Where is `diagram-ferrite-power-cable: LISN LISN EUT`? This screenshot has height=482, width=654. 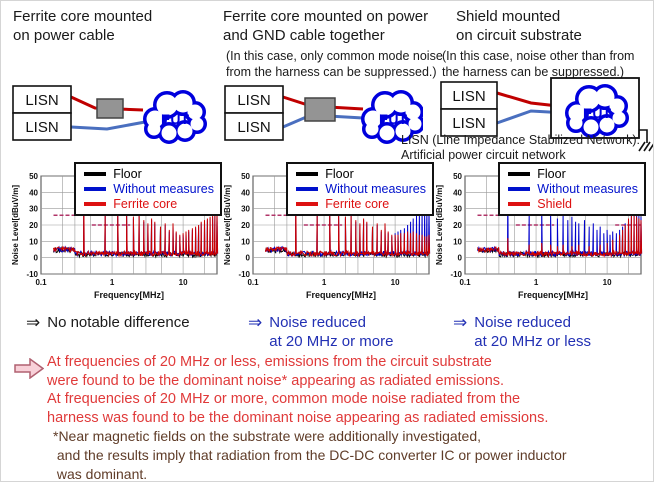 diagram-ferrite-power-cable: LISN LISN EUT is located at coordinates (111, 115).